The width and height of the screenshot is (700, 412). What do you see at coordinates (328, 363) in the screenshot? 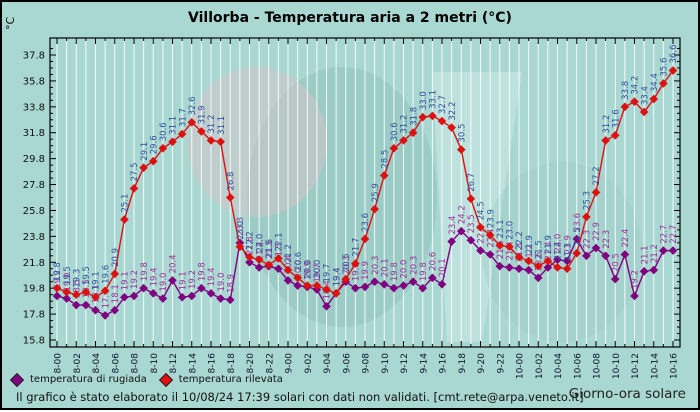
I see `svg-text: 9-04` at bounding box center [328, 363].